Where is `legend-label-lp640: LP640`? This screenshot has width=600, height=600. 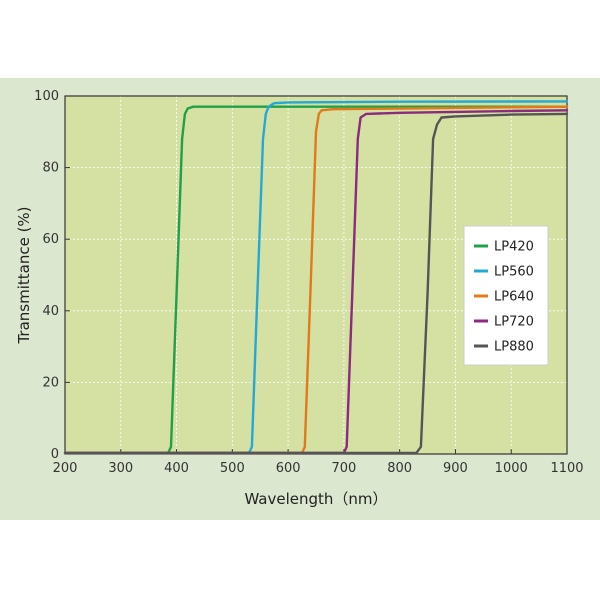 legend-label-lp640: LP640 is located at coordinates (514, 297).